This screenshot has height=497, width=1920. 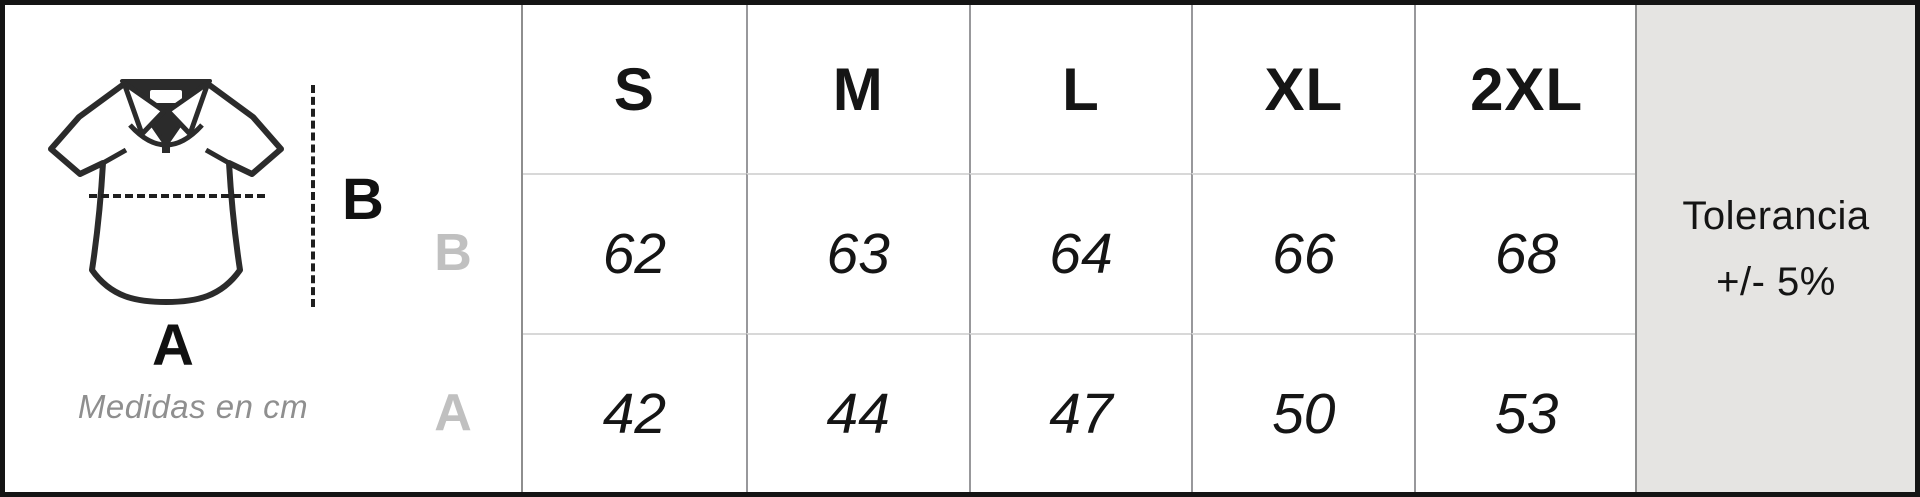 I want to click on size-header-2xl: 2XL, so click(x=1525, y=89).